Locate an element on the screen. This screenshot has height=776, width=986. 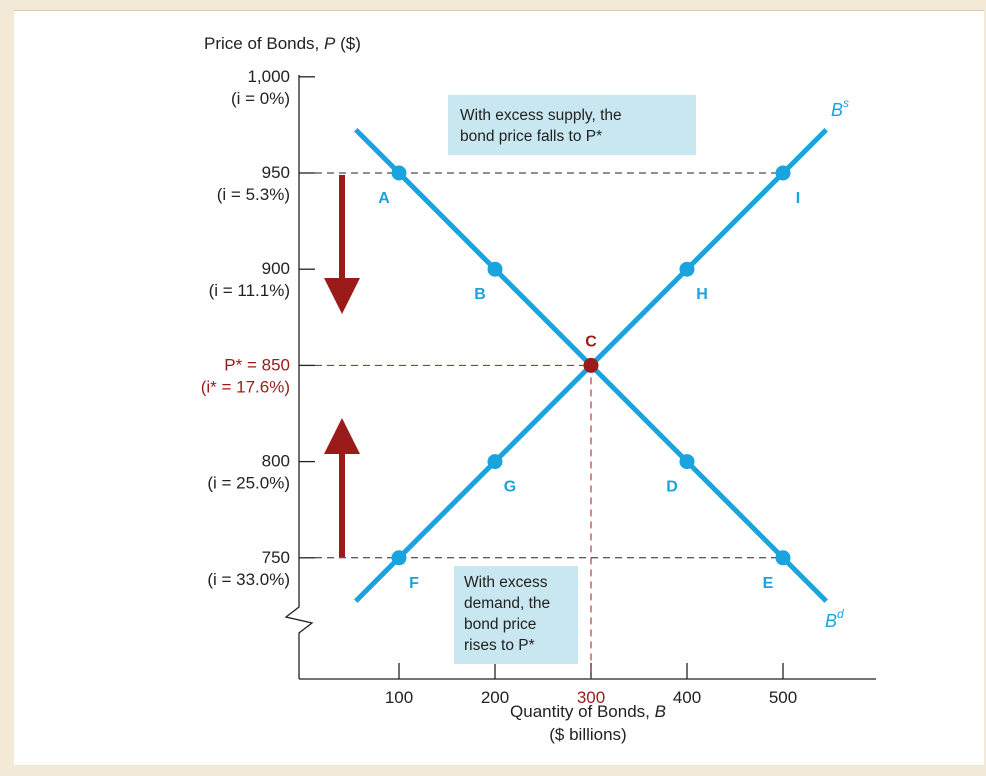
y-tick-label: 900 is located at coordinates (276, 268).